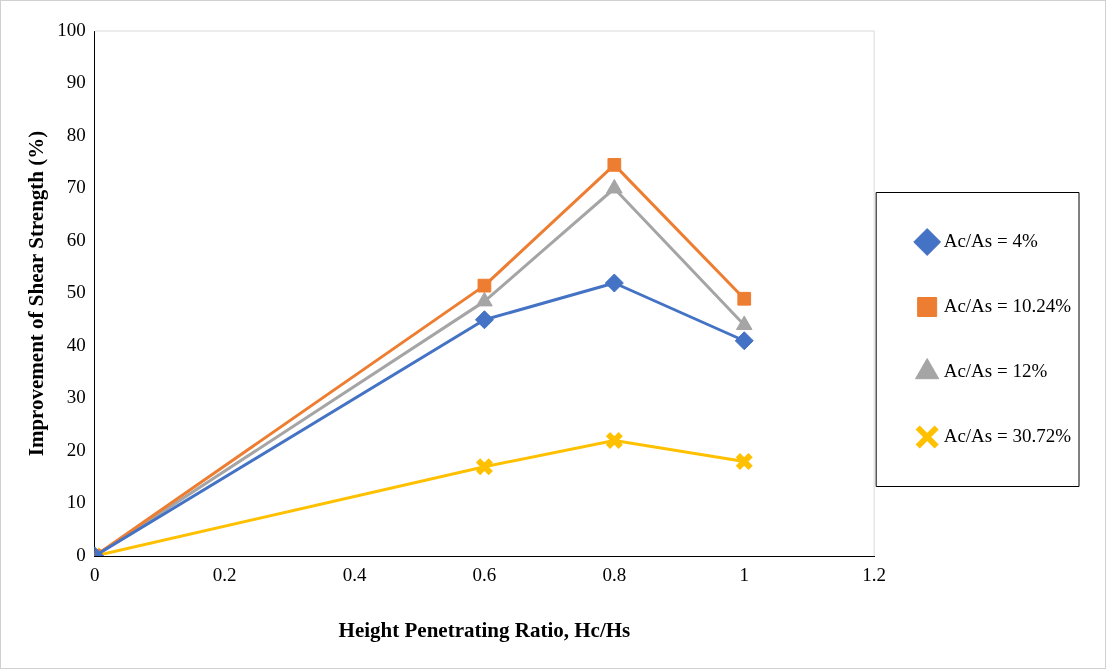  I want to click on y-tick-label: 40, so click(76, 344).